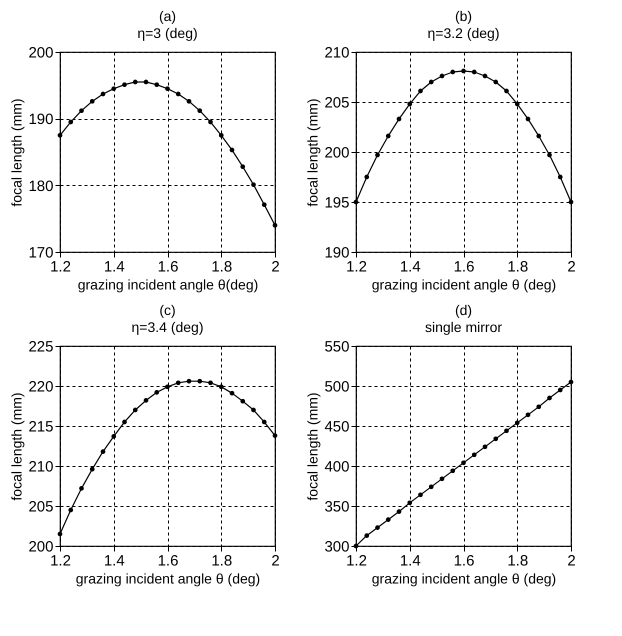 The width and height of the screenshot is (622, 636). What do you see at coordinates (463, 16) in the screenshot?
I see `chart-title: (b)` at bounding box center [463, 16].